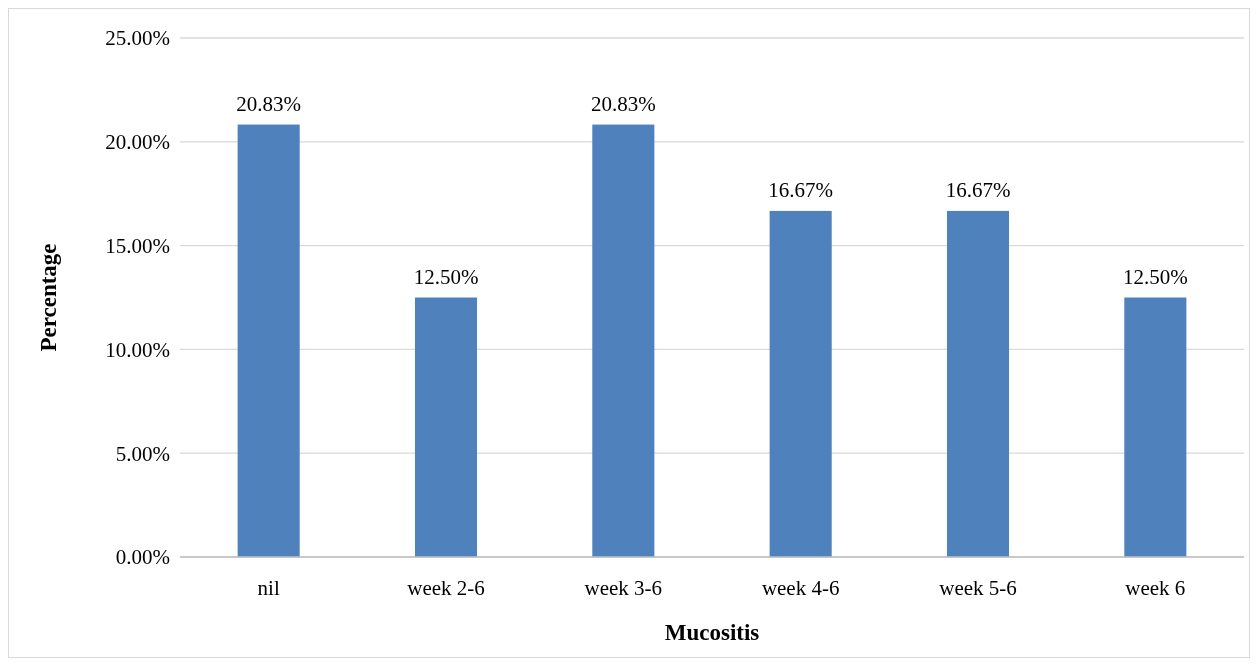 The image size is (1258, 666). I want to click on x-tick-label: week 6, so click(1155, 588).